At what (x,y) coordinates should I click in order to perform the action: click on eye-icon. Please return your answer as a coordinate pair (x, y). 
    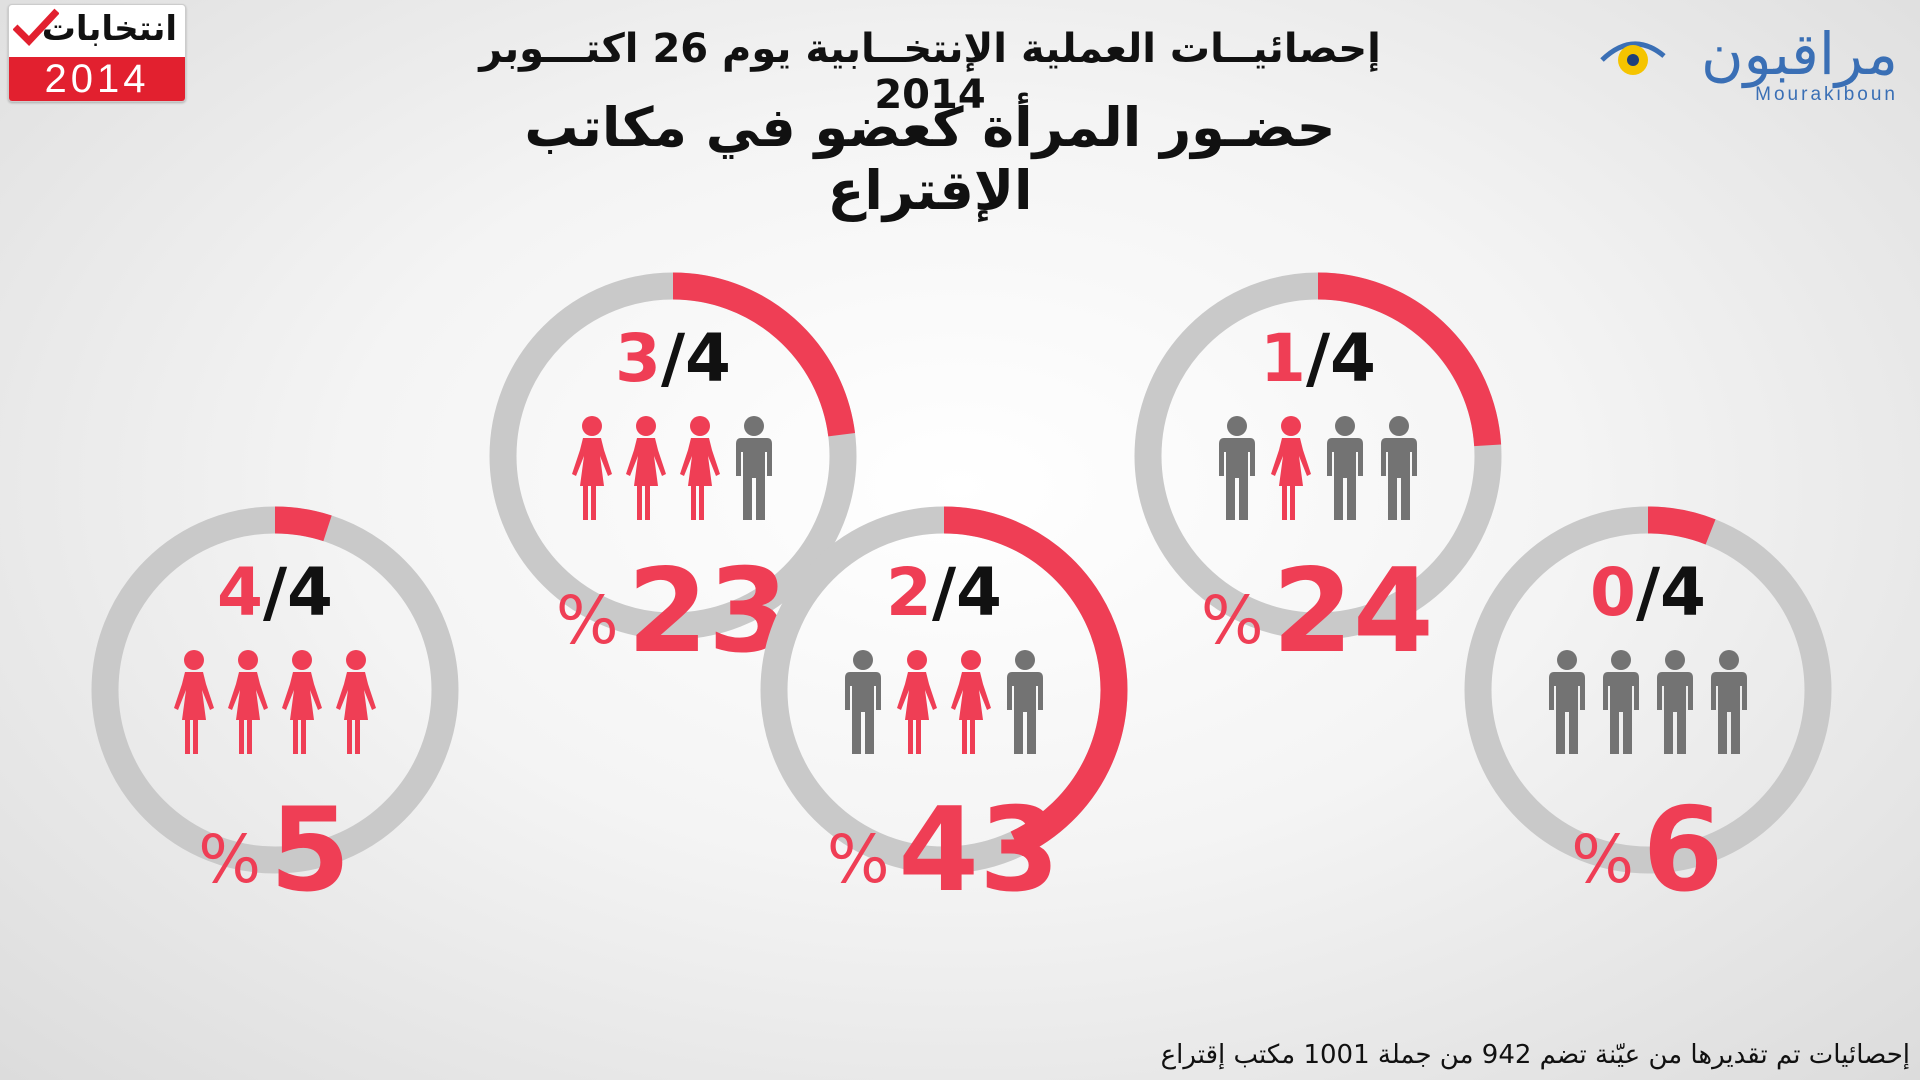
    Looking at the image, I should click on (1633, 58).